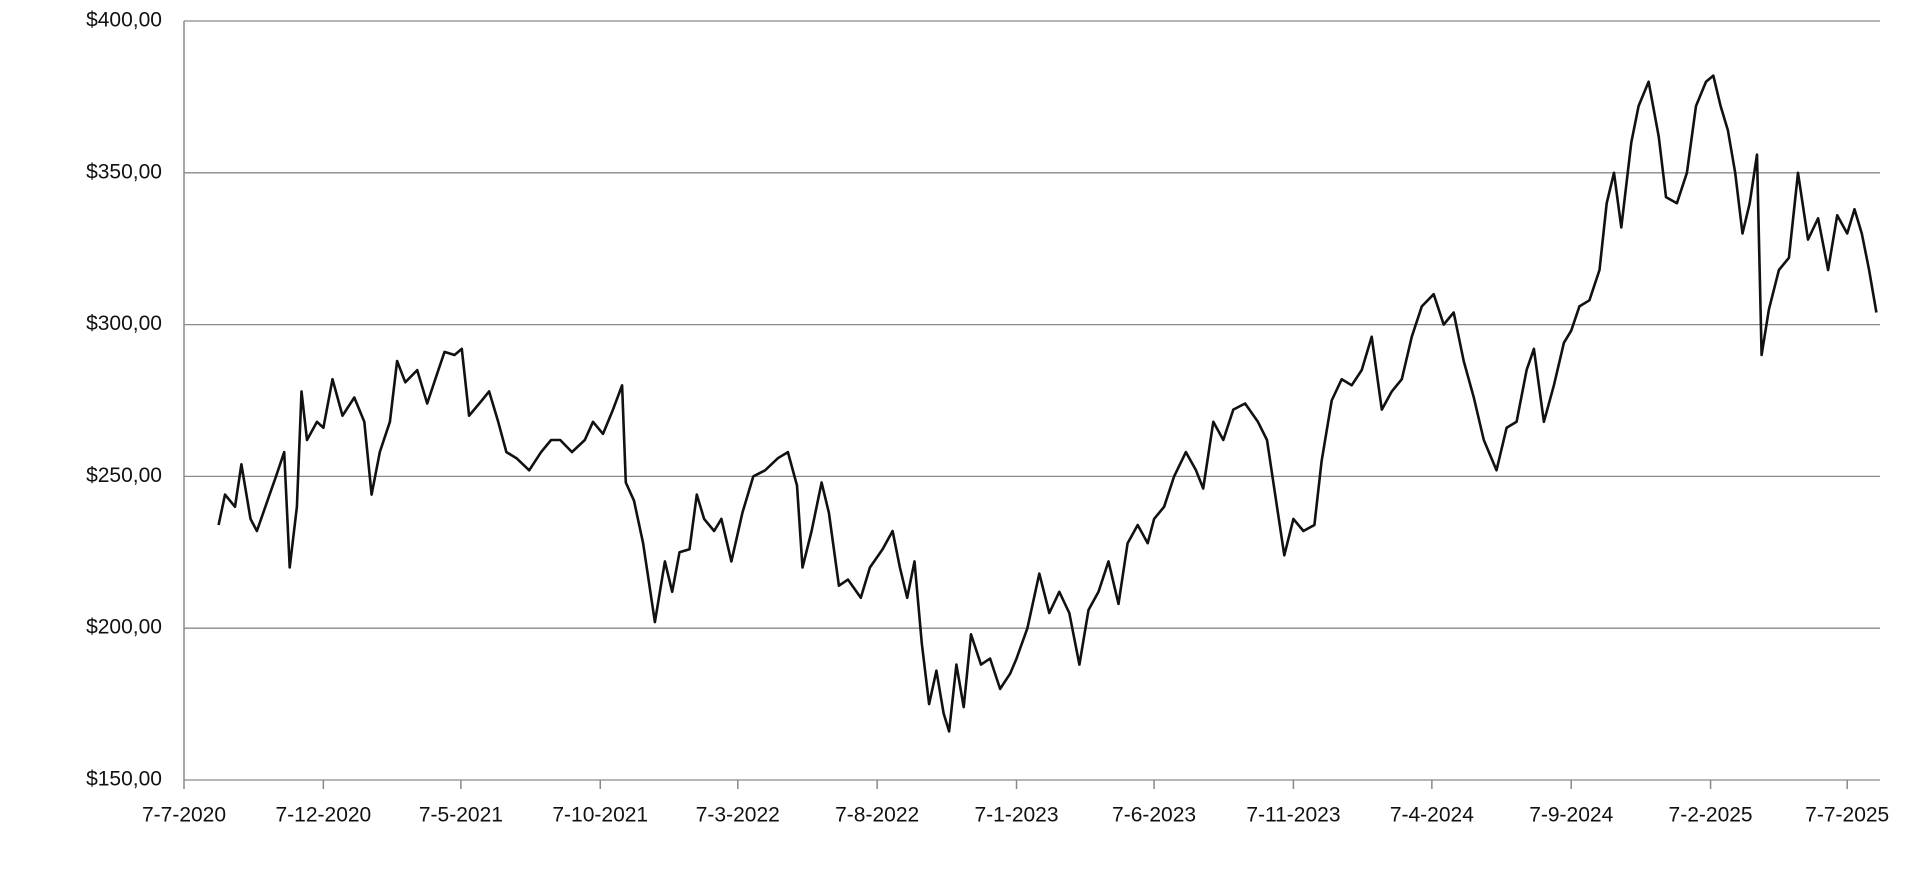 The image size is (1920, 877). Describe the element at coordinates (323, 815) in the screenshot. I see `x-tick-label: 7-12-2020` at that location.